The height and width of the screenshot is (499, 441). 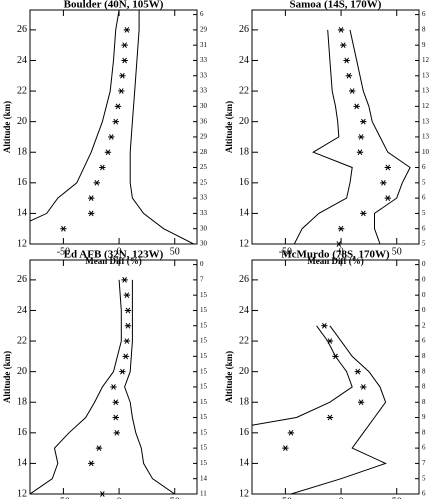 I want to click on x-tick-label: -50, so click(x=285, y=497).